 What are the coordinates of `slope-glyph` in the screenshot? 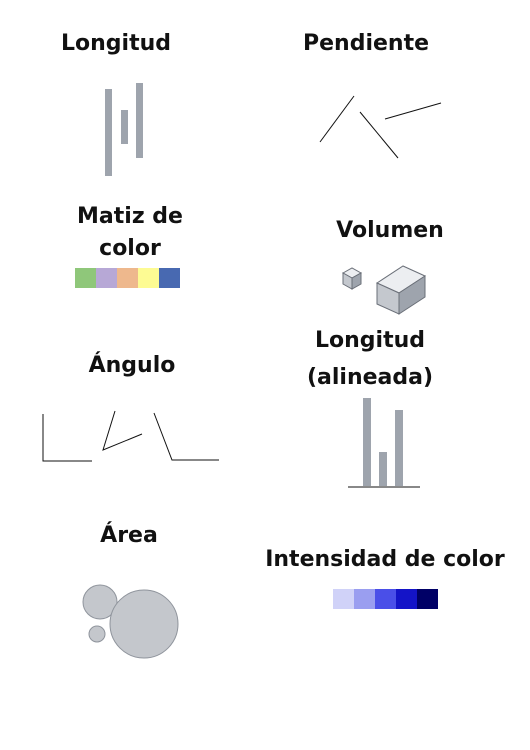 It's located at (380, 127).